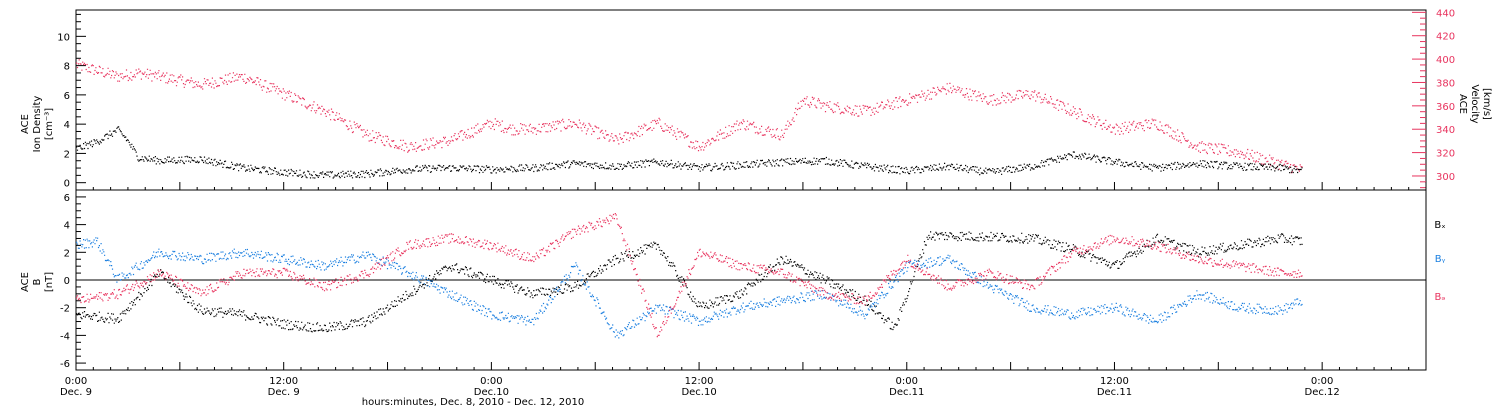  I want to click on velocity-tick-label: 320, so click(1445, 154).